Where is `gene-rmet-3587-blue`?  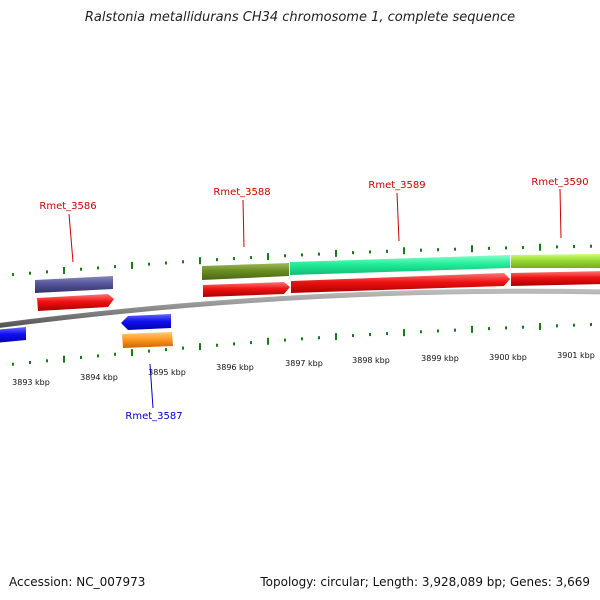
gene-rmet-3587-blue is located at coordinates (146, 322).